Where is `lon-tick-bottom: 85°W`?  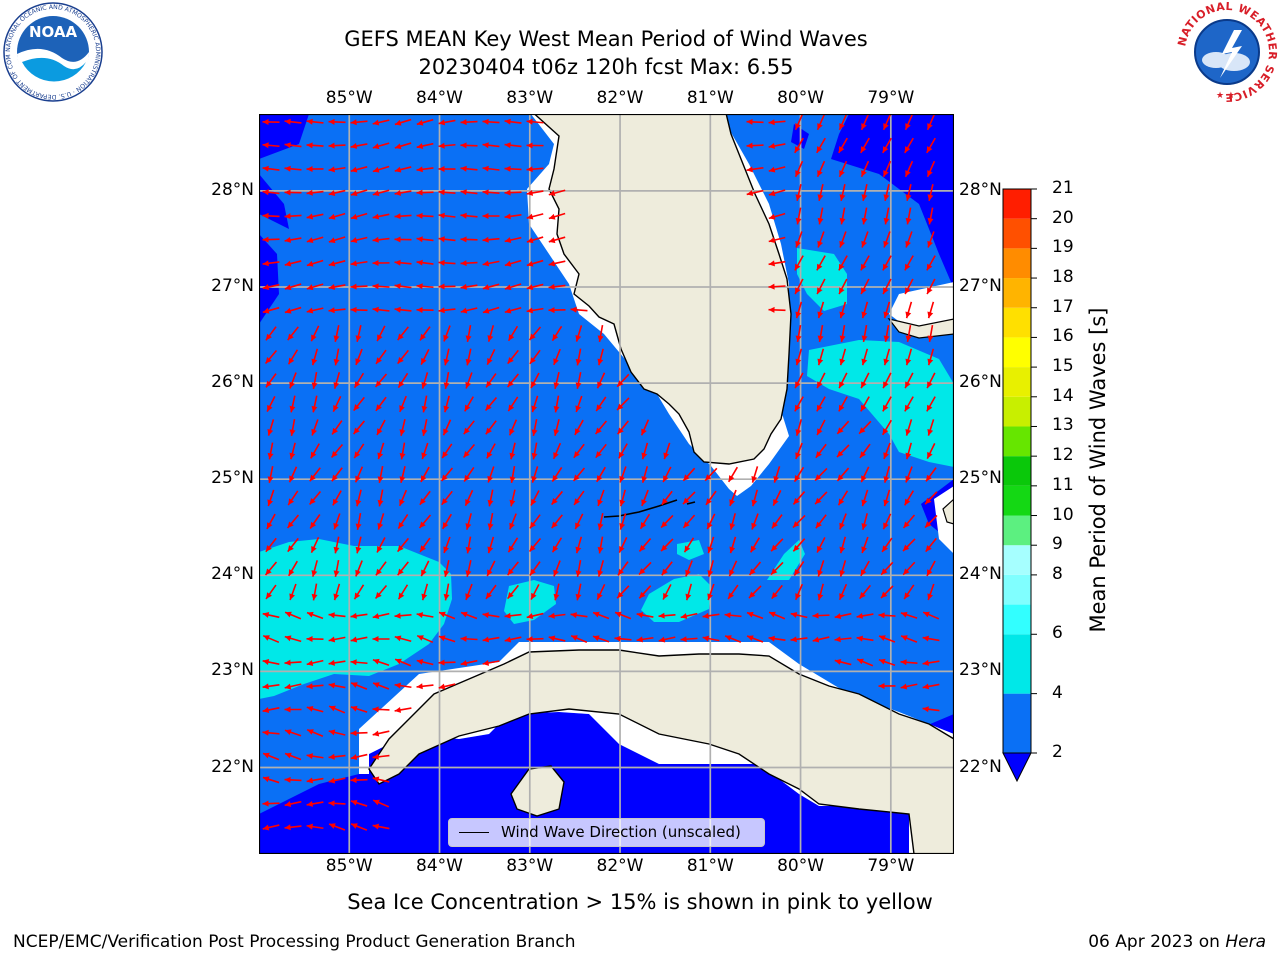
lon-tick-bottom: 85°W is located at coordinates (349, 866).